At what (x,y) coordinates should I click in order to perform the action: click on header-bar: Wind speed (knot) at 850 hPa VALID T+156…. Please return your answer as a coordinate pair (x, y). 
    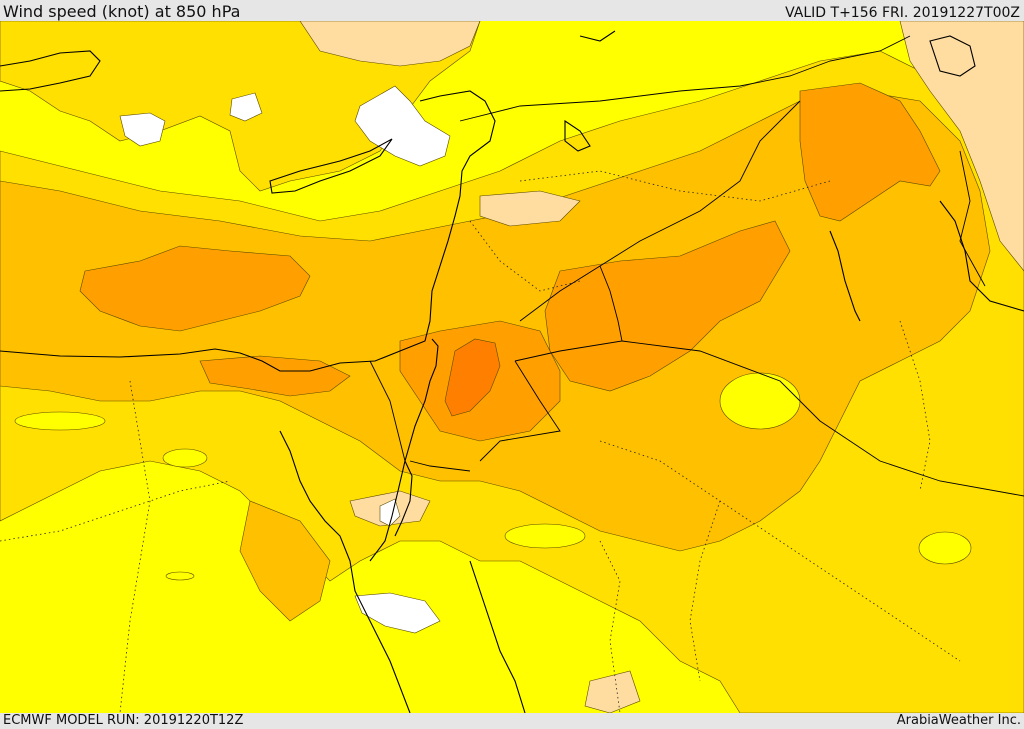
    Looking at the image, I should click on (512, 10).